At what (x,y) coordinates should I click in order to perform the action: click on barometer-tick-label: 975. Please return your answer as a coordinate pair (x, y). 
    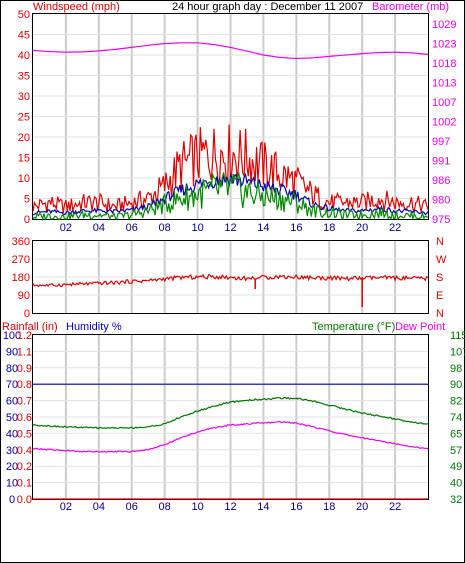
    Looking at the image, I should click on (441, 220).